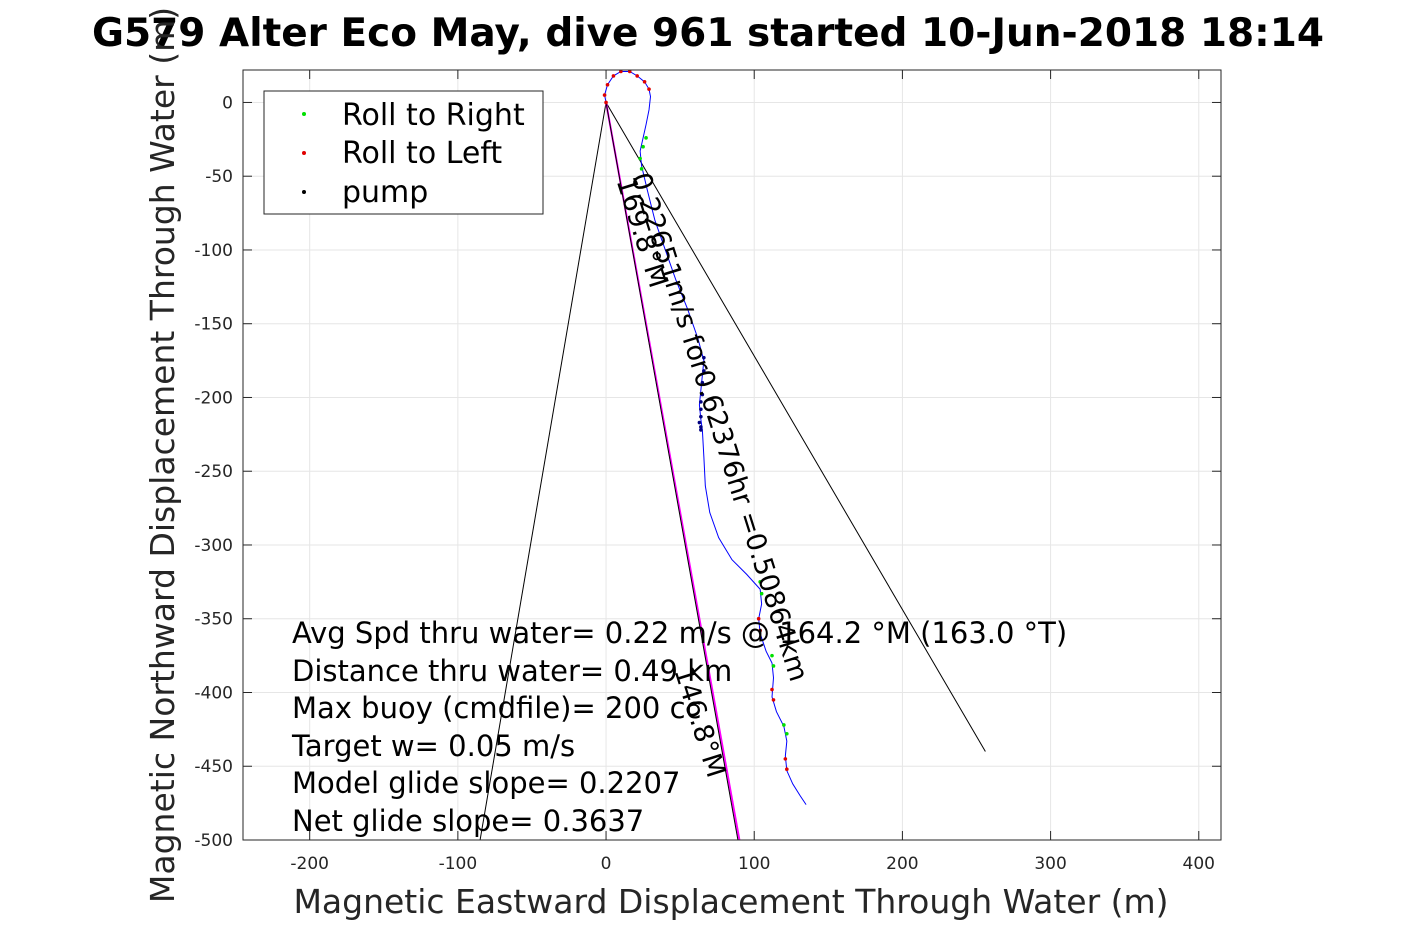  Describe the element at coordinates (486, 783) in the screenshot. I see `stat-model-glide-slope: Model glide slope= 0.2207` at that location.